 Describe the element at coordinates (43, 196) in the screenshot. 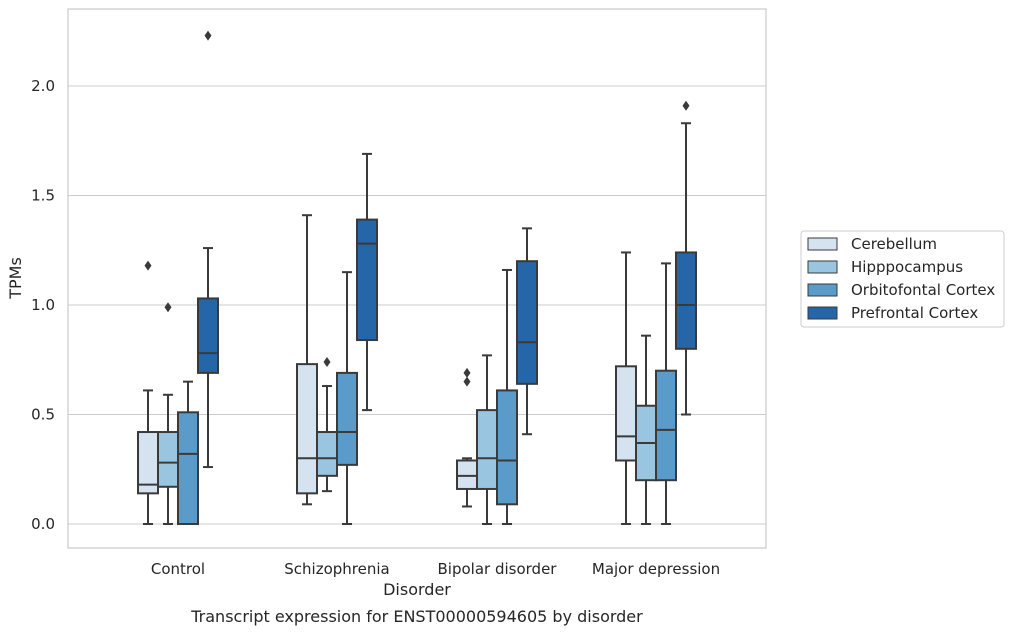

I see `y-tick-label: 1.5` at that location.